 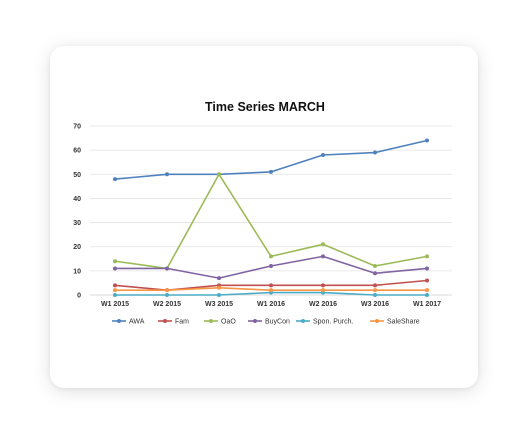 I want to click on x-tick-label: W2 2016, so click(x=323, y=304).